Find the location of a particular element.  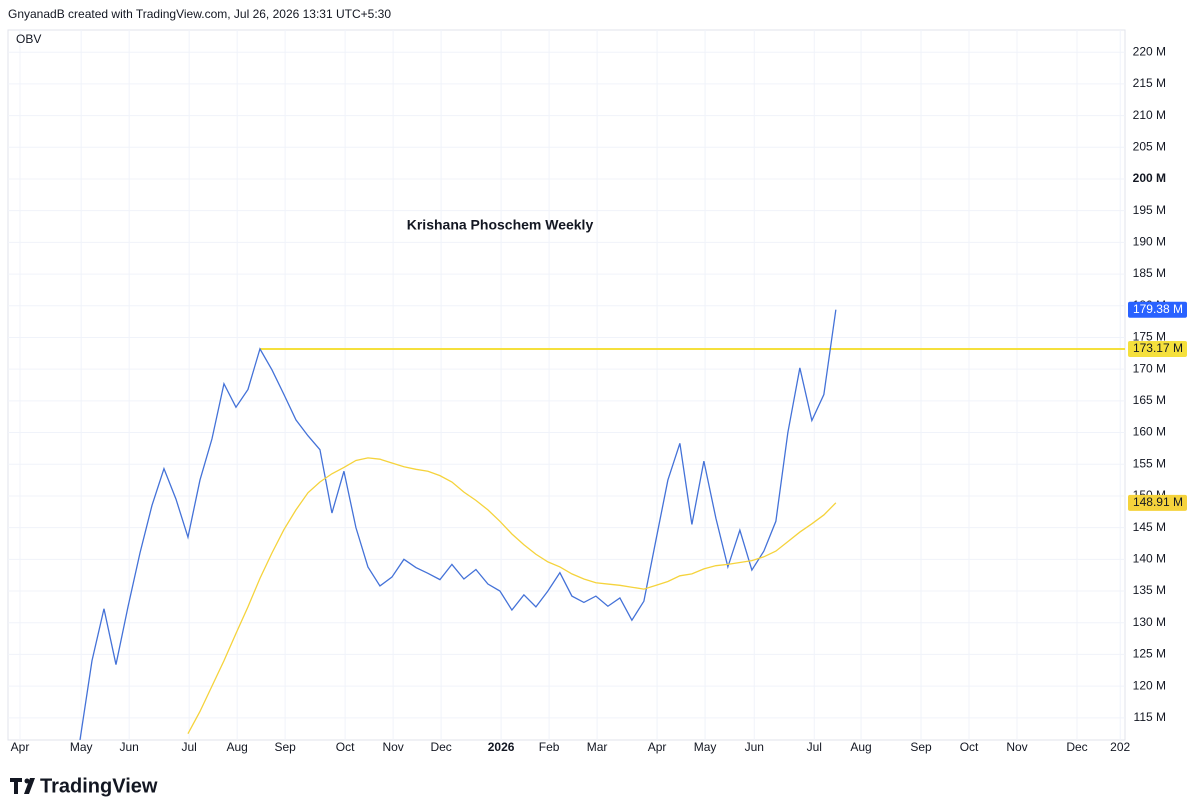

y-tick-label: 175 M is located at coordinates (1149, 337).